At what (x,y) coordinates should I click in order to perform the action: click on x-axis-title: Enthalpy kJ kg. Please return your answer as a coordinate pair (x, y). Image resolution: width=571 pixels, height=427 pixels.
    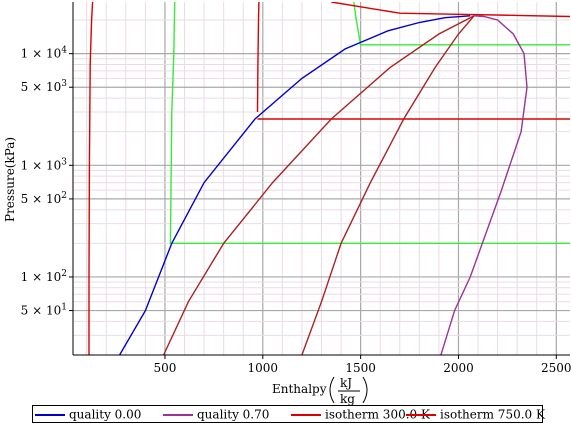
    Looking at the image, I should click on (320, 391).